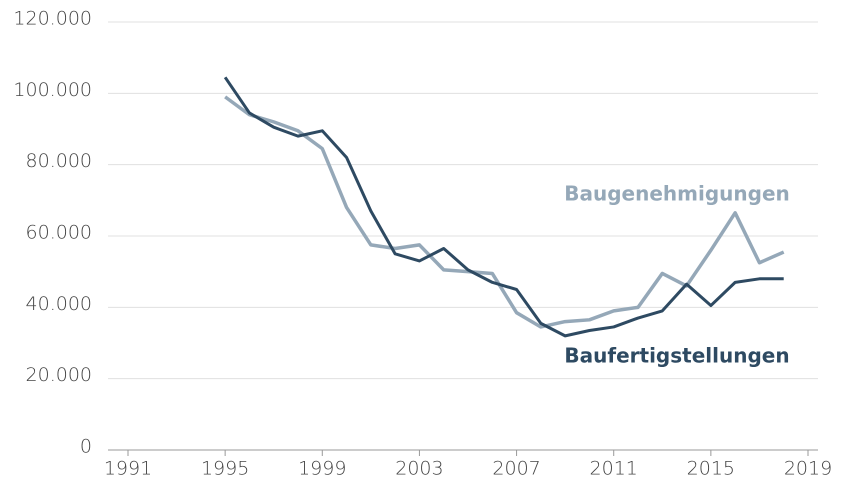 This screenshot has width=841, height=481. Describe the element at coordinates (677, 194) in the screenshot. I see `series-label: Baugenehmigungen` at that location.